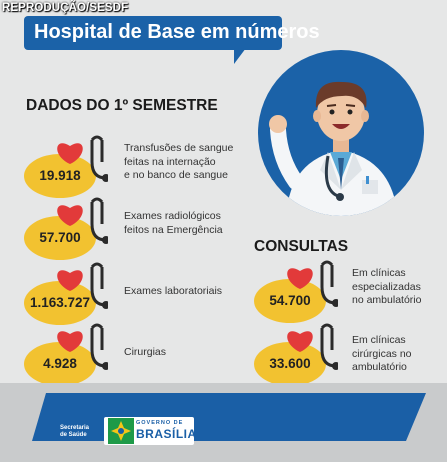  I want to click on stat-description: Em clínicas cirúrgicas no ambulatório, so click(397, 354).